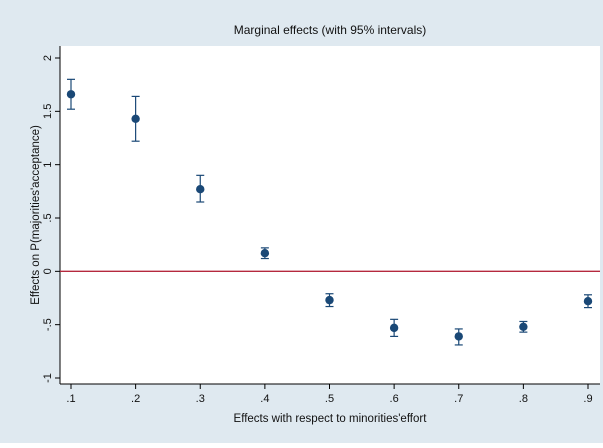  I want to click on y-tick-label: 0, so click(48, 271).